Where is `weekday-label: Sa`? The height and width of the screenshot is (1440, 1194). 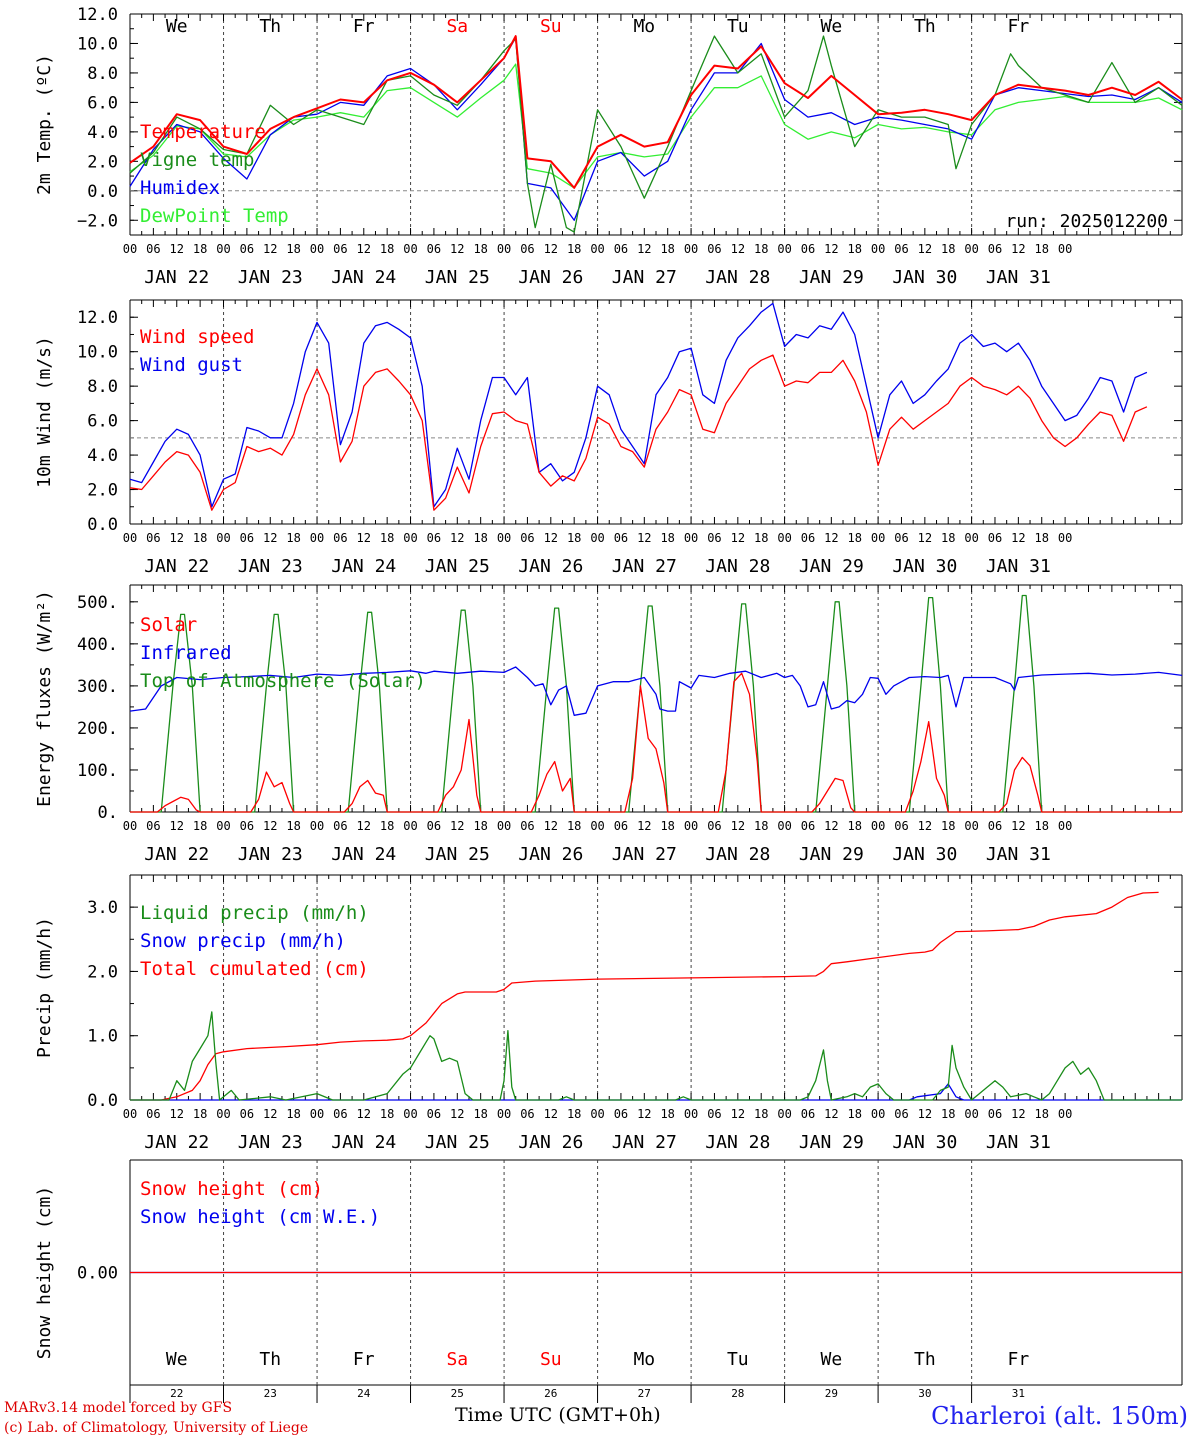 weekday-label: Sa is located at coordinates (457, 1359).